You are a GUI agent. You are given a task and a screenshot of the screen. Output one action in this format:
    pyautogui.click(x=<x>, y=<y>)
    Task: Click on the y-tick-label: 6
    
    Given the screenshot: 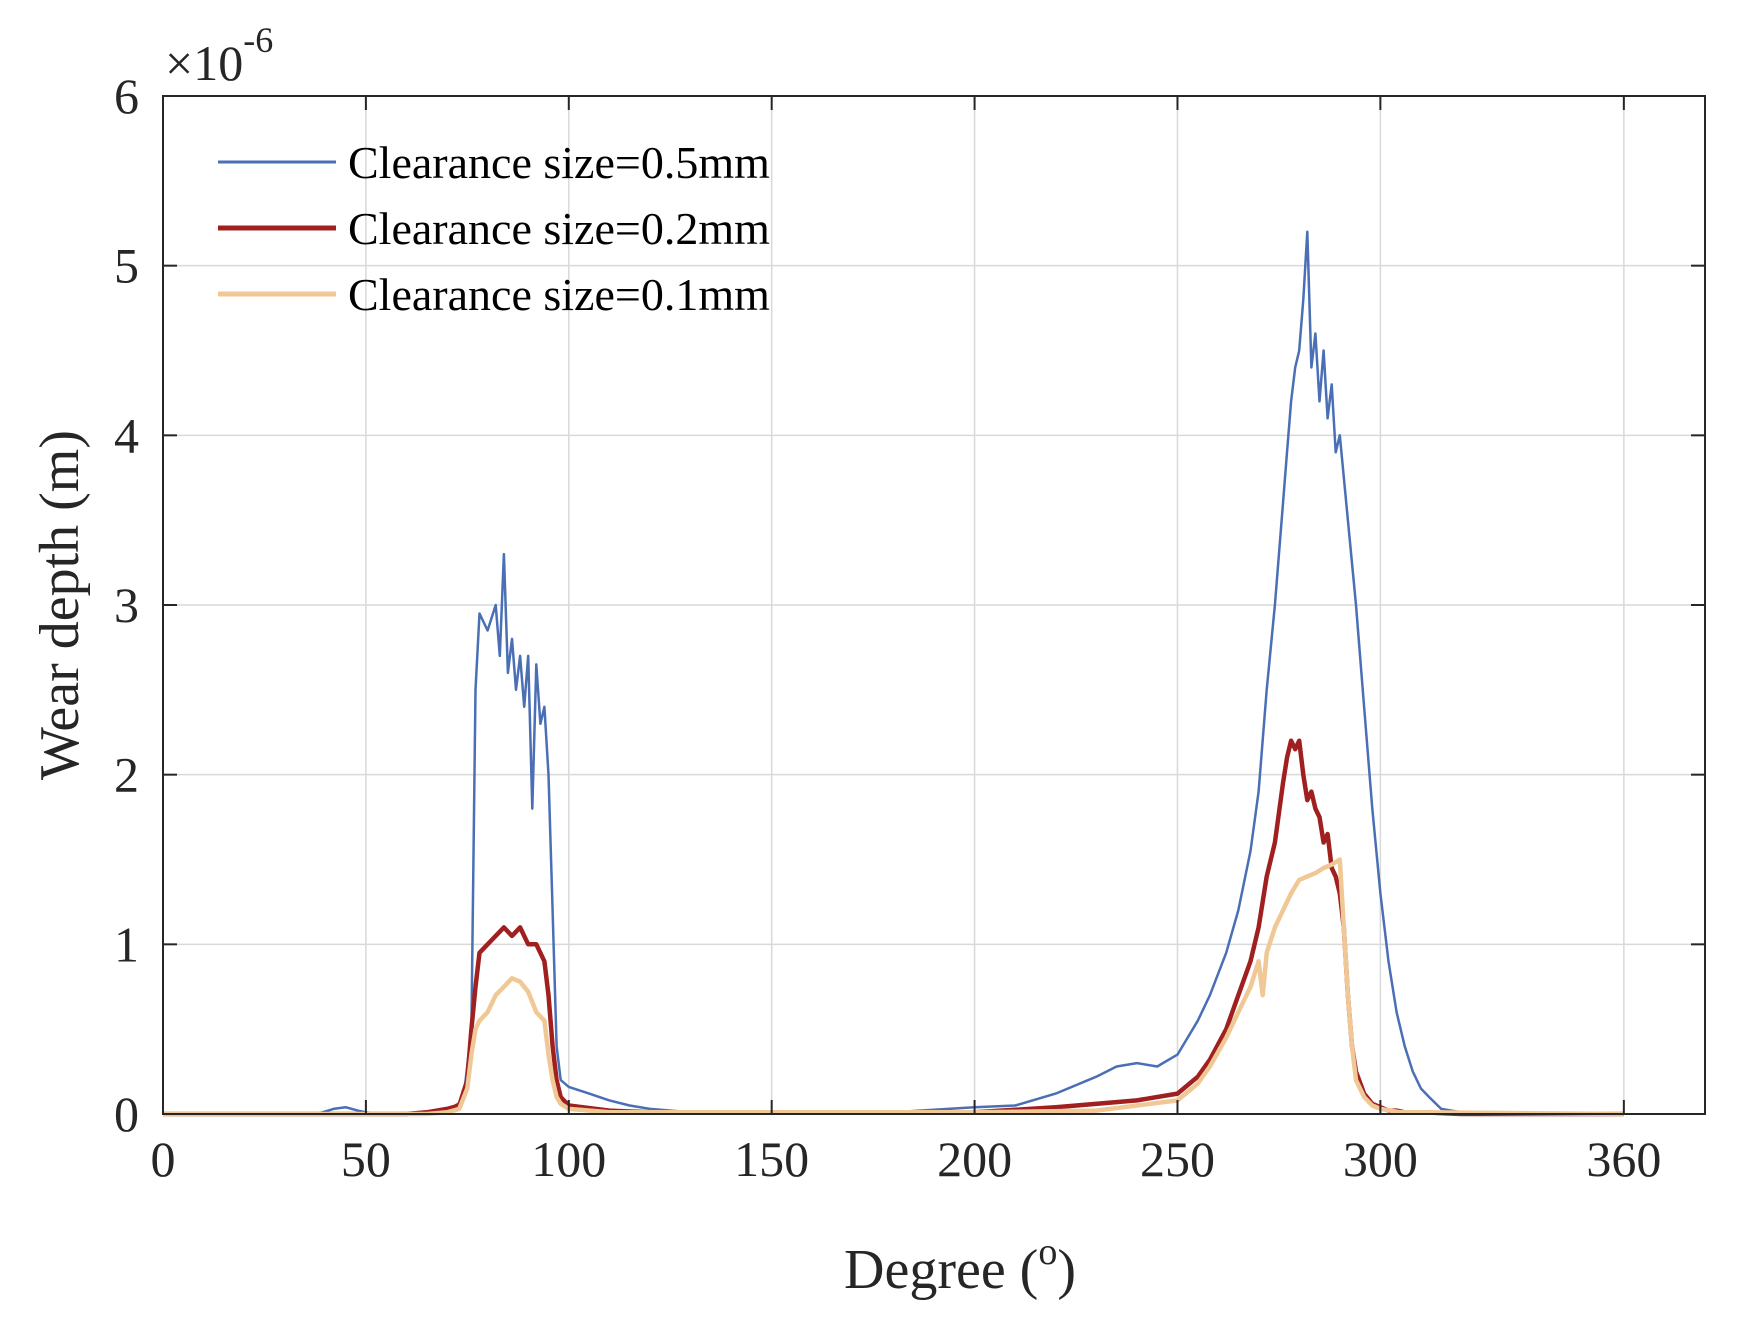 What is the action you would take?
    pyautogui.click(x=126, y=96)
    